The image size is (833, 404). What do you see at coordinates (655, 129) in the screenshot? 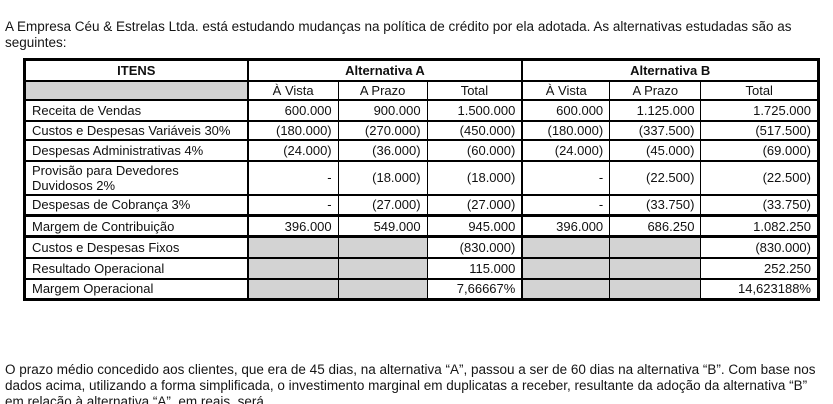
I see `value-cell: (337.500)` at bounding box center [655, 129].